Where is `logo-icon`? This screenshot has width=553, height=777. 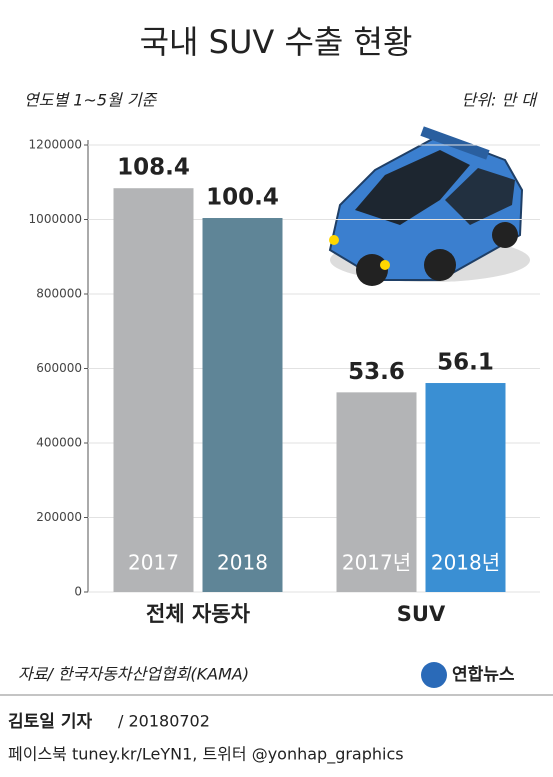
logo-icon is located at coordinates (434, 675).